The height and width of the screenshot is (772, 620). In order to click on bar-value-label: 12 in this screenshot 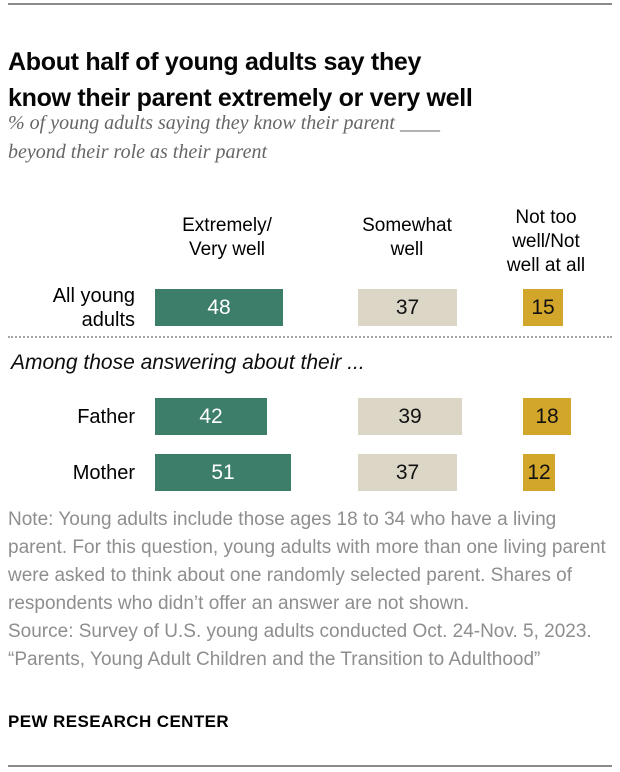, I will do `click(539, 472)`.